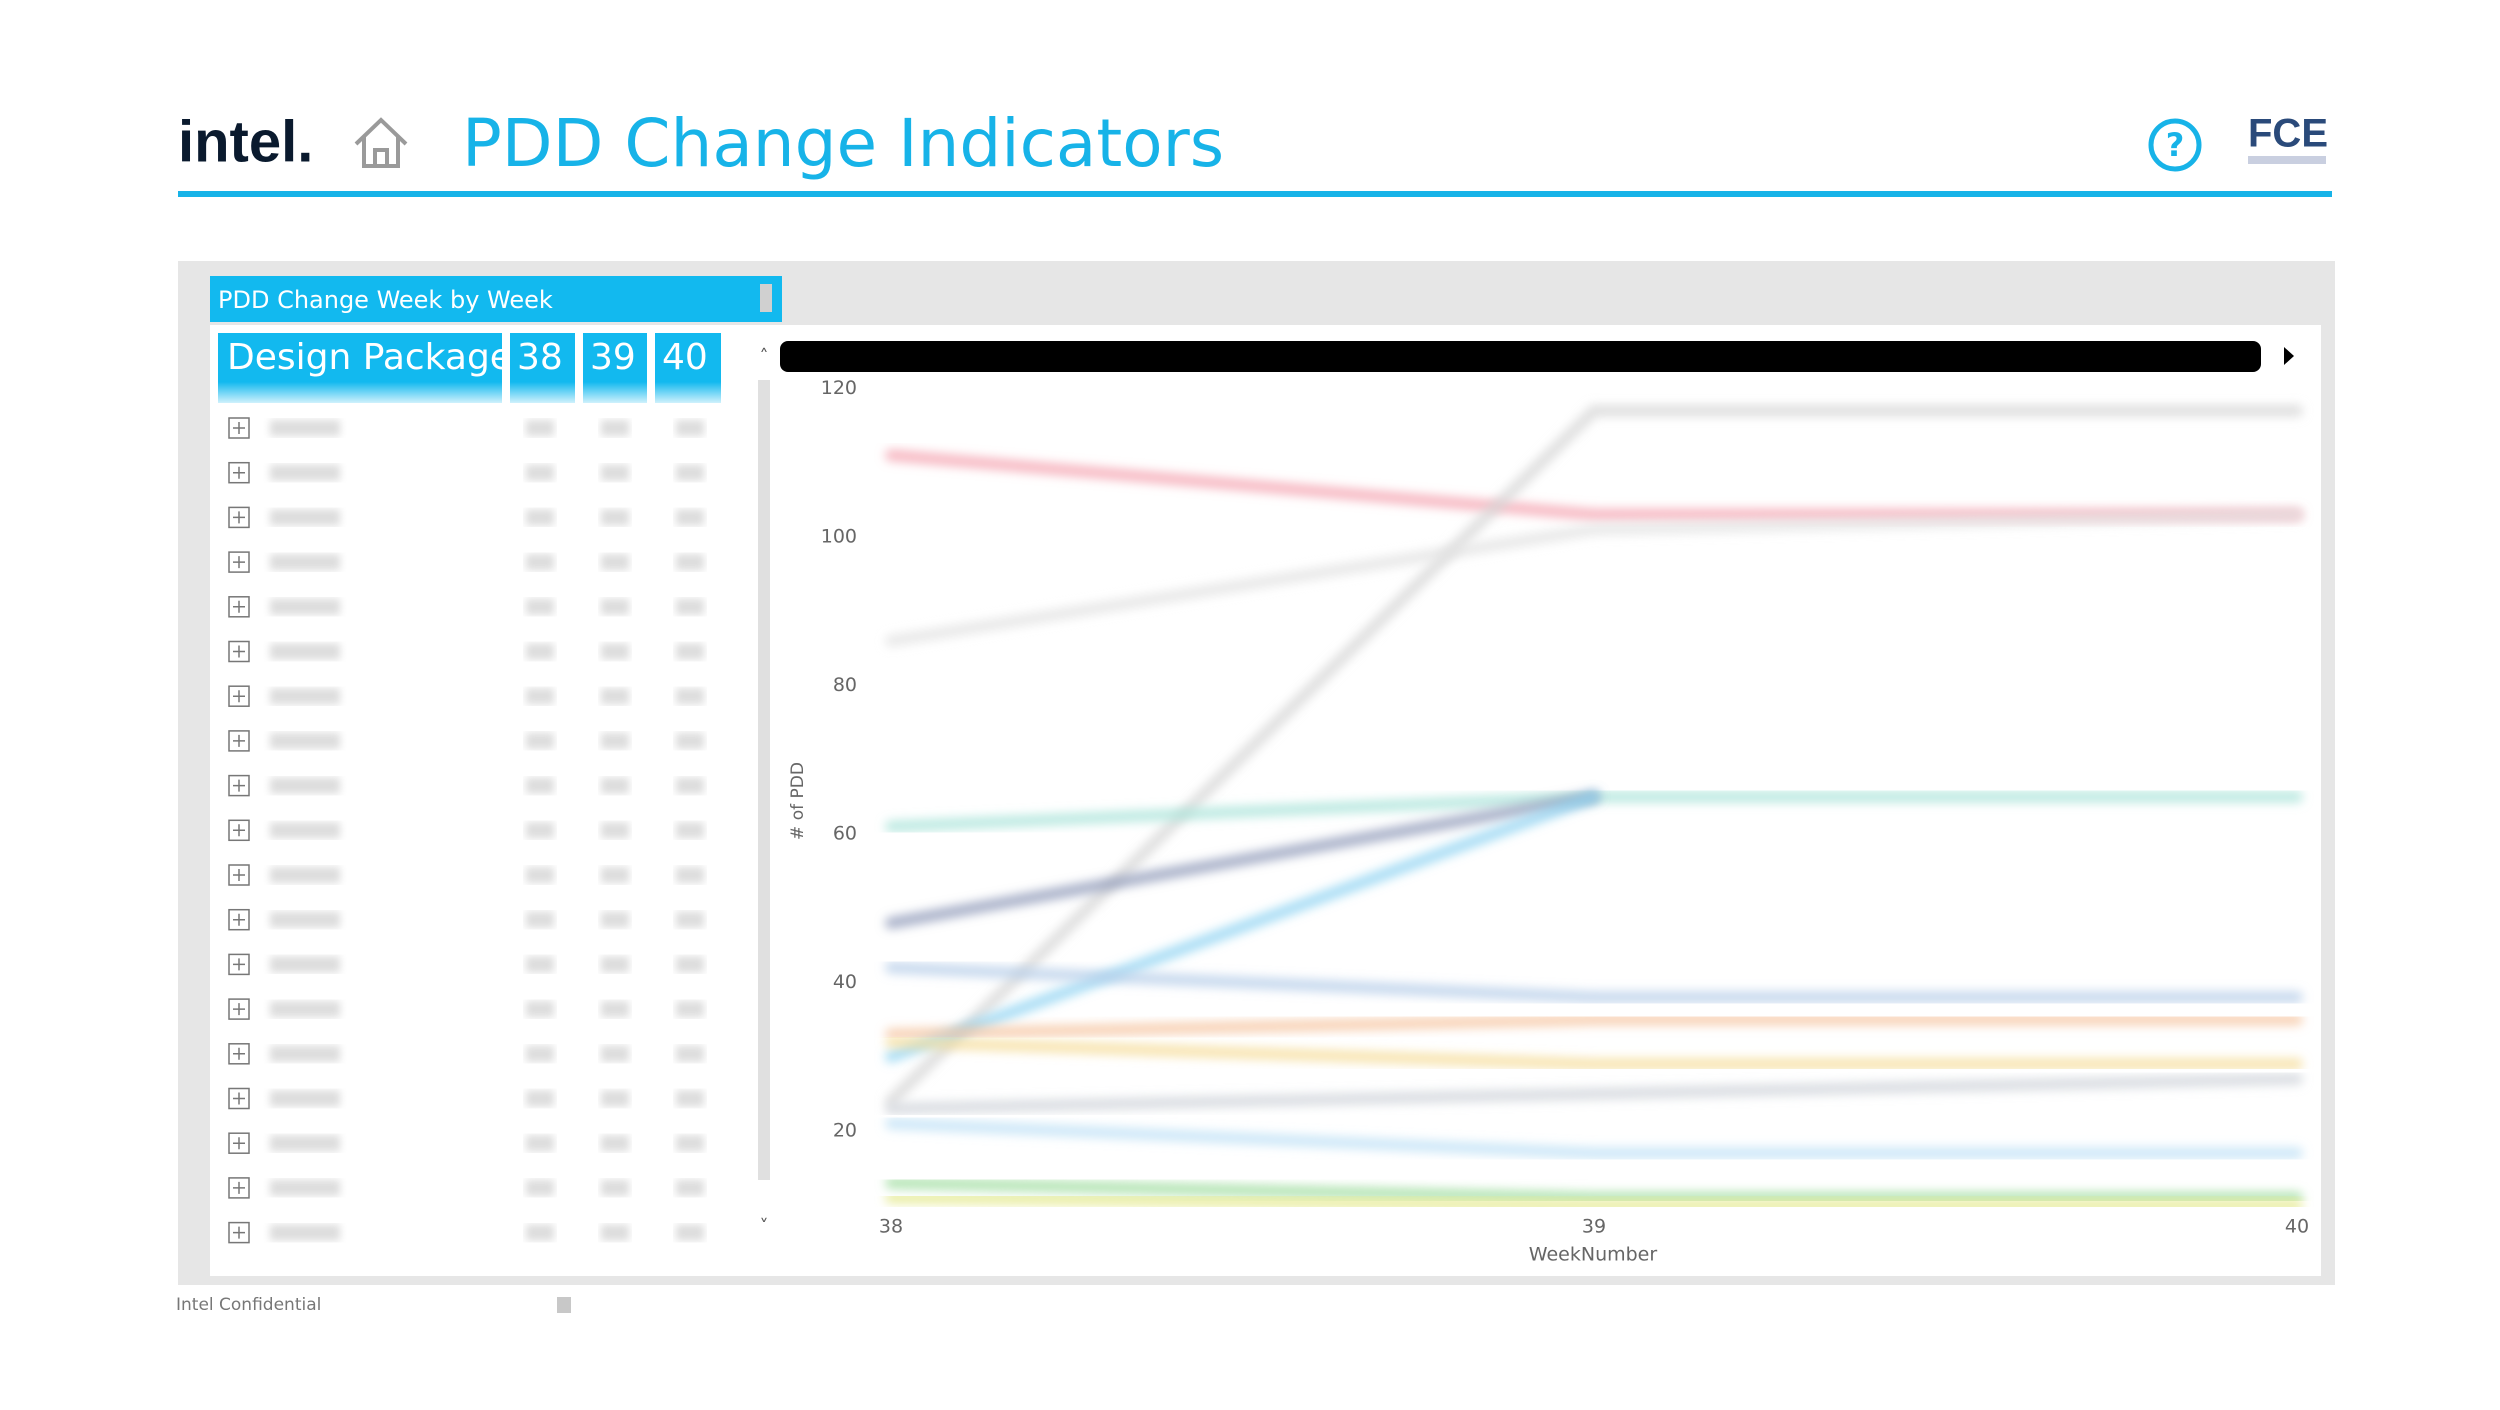 The height and width of the screenshot is (1410, 2500). What do you see at coordinates (845, 1130) in the screenshot?
I see `y-tick-label: 20` at bounding box center [845, 1130].